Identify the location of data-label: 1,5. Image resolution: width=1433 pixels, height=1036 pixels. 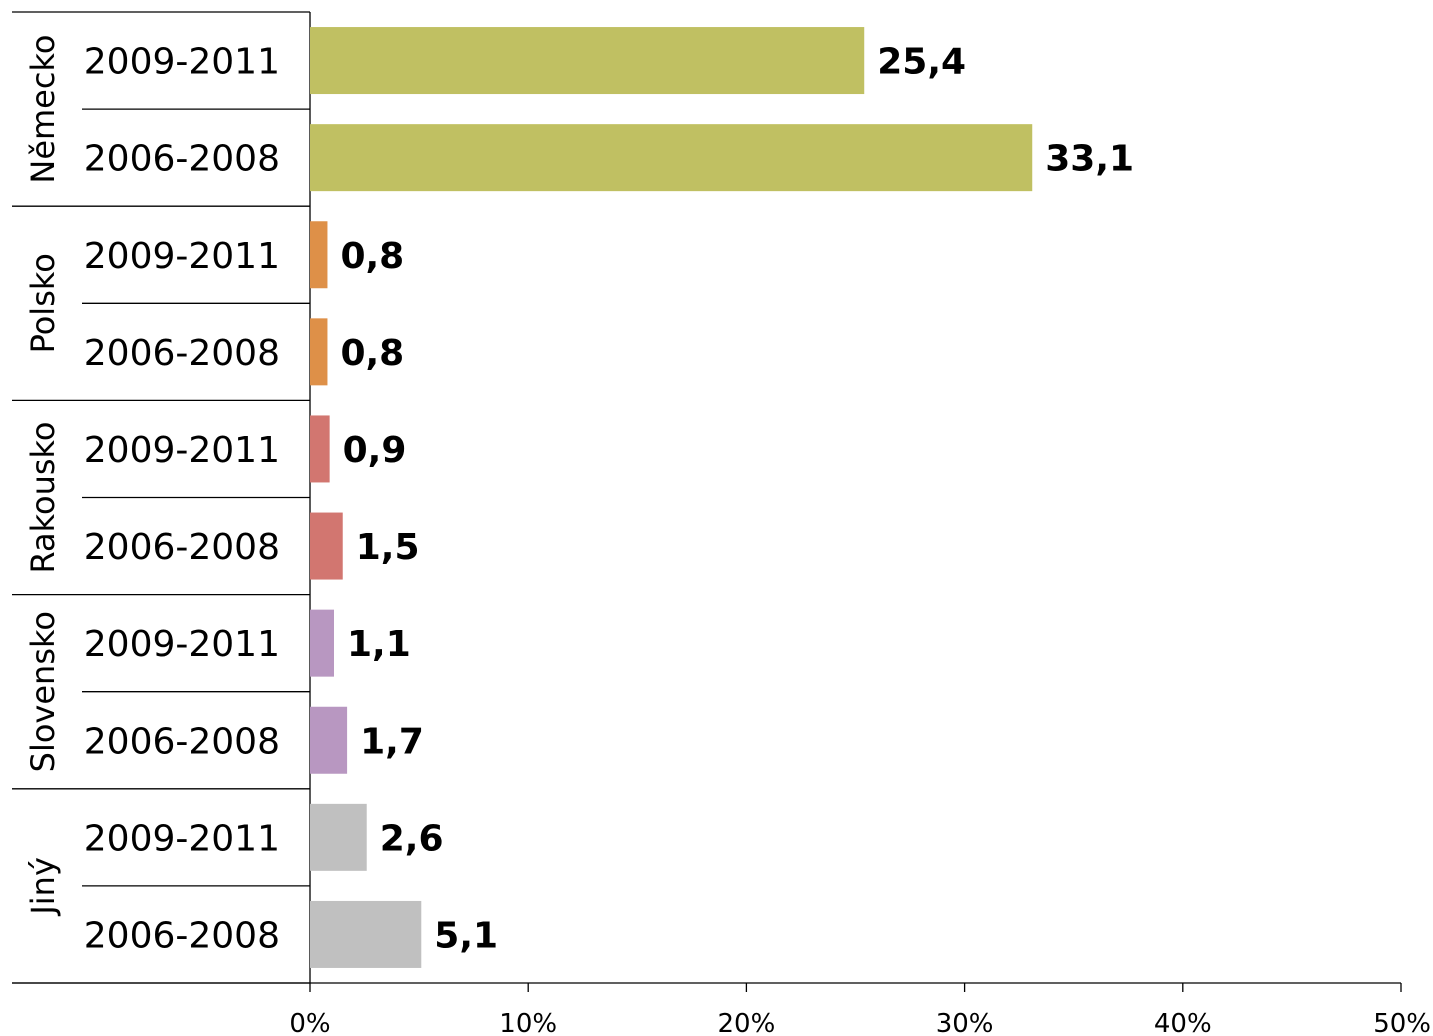
(388, 547).